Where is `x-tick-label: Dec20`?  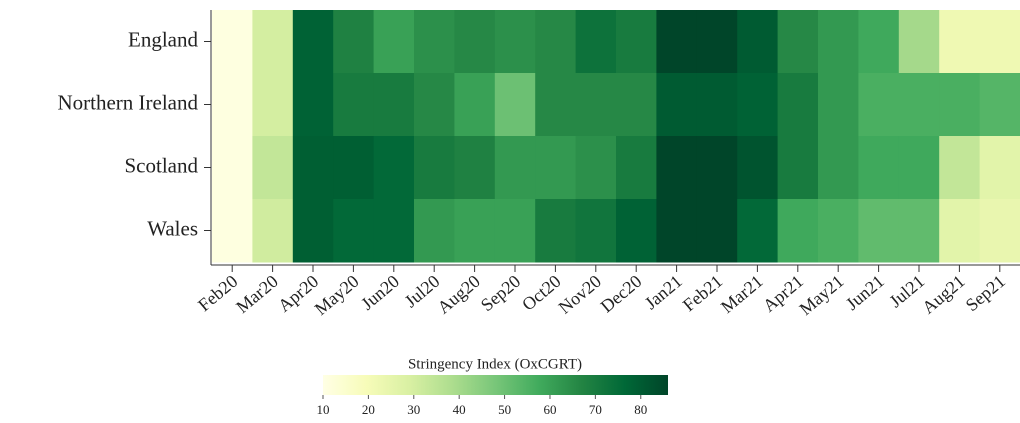
x-tick-label: Dec20 is located at coordinates (621, 294).